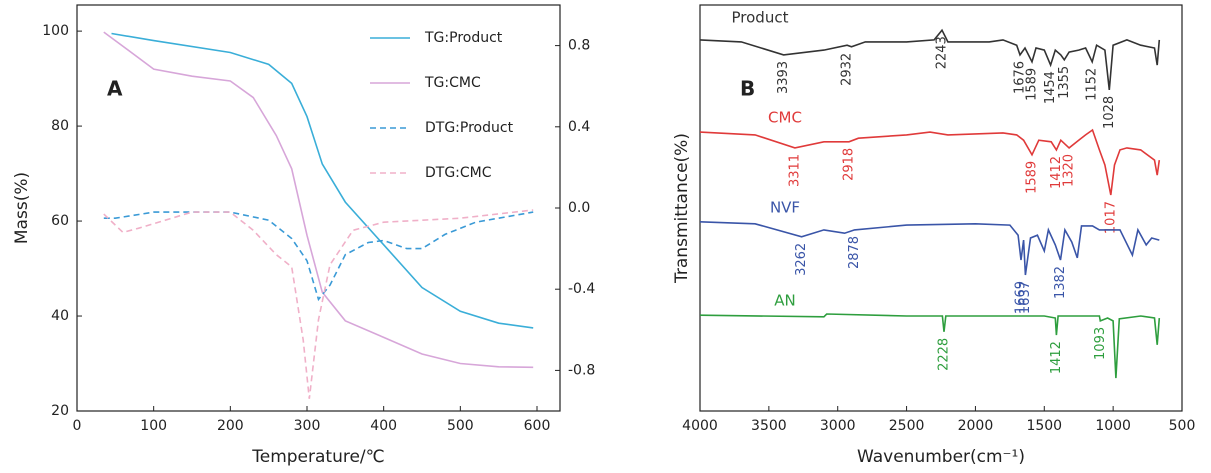 Image resolution: width=1211 pixels, height=473 pixels. I want to click on peak-label: 2243, so click(941, 52).